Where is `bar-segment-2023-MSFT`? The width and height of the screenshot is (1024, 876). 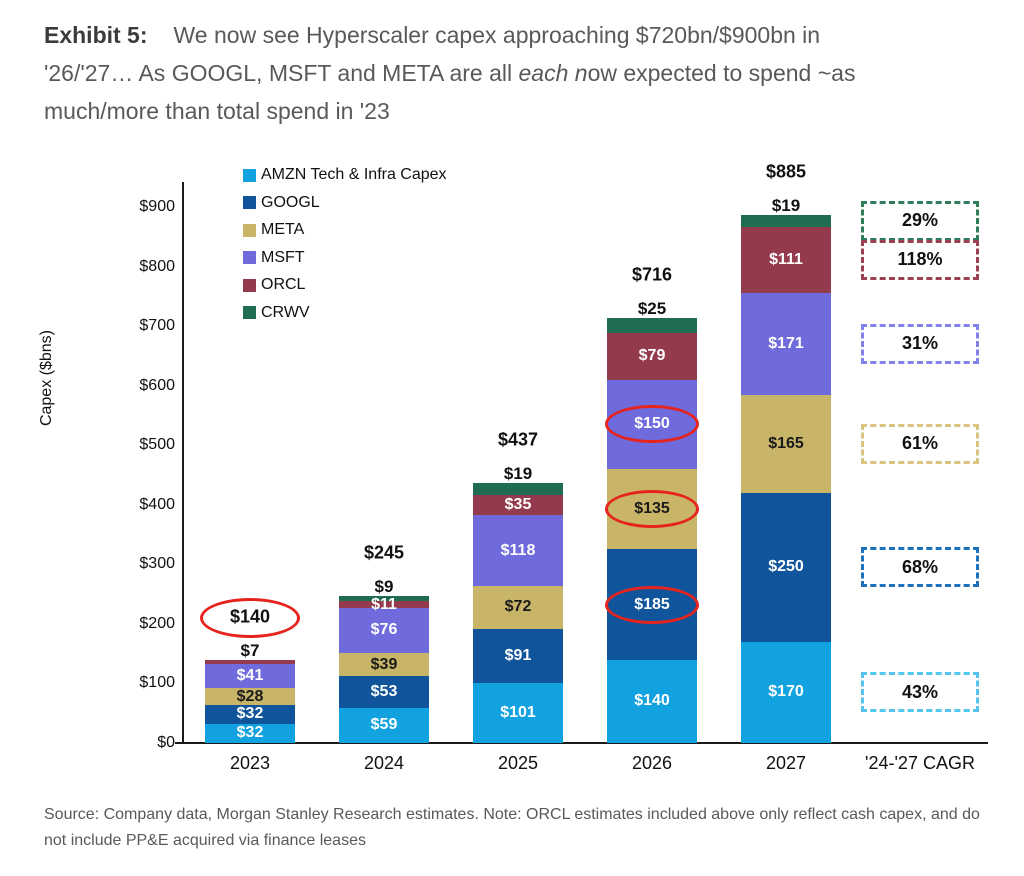
bar-segment-2023-MSFT is located at coordinates (250, 676).